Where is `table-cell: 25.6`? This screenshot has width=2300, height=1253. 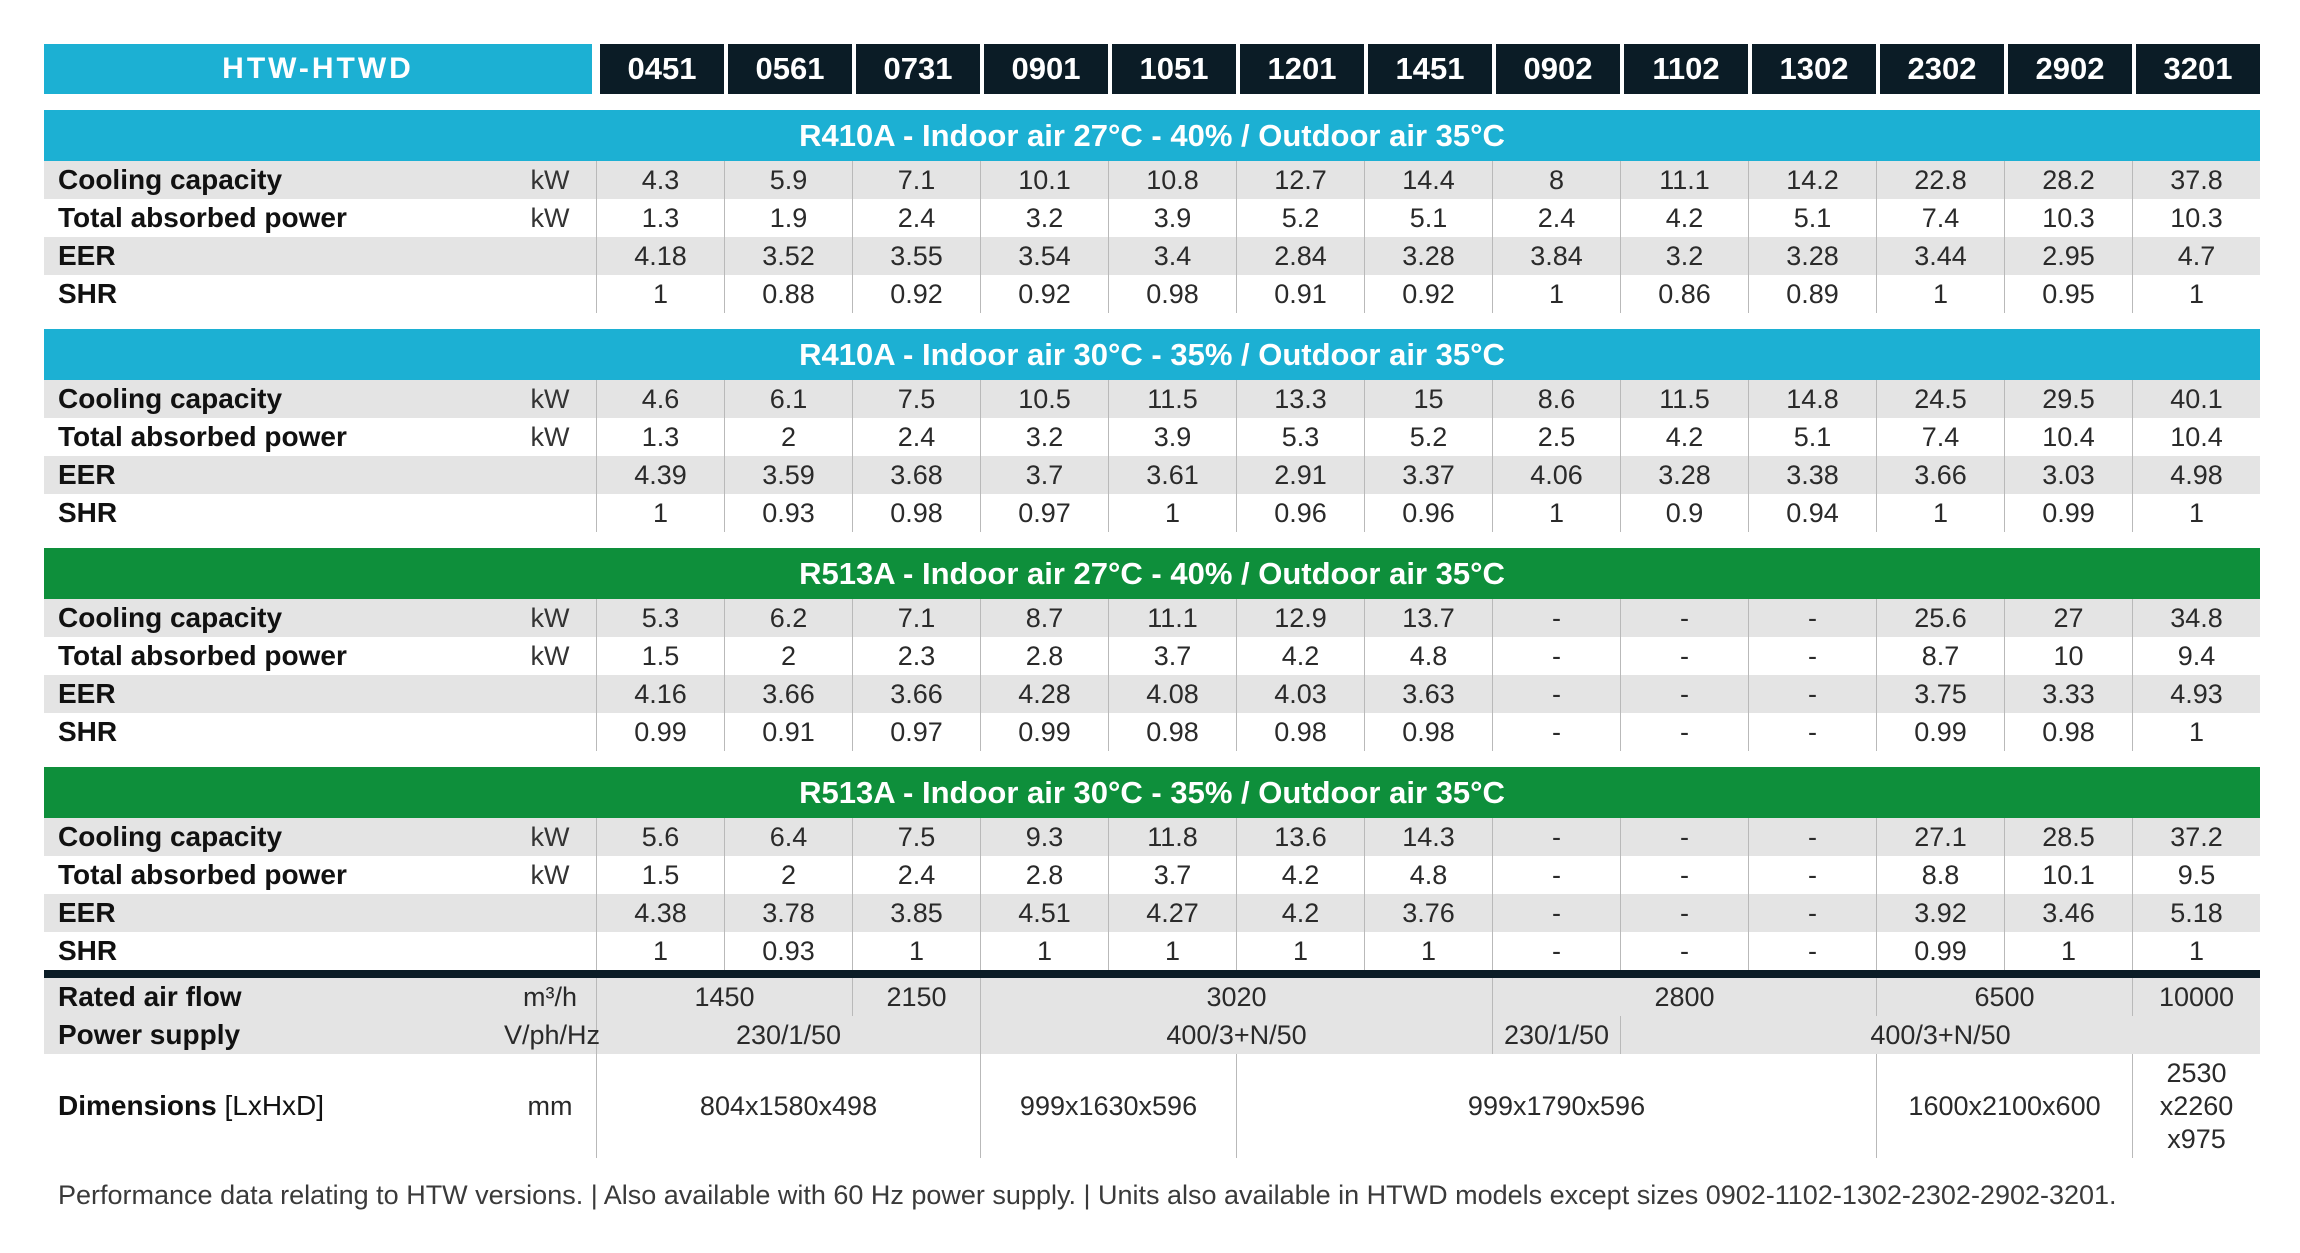
table-cell: 25.6 is located at coordinates (1940, 618).